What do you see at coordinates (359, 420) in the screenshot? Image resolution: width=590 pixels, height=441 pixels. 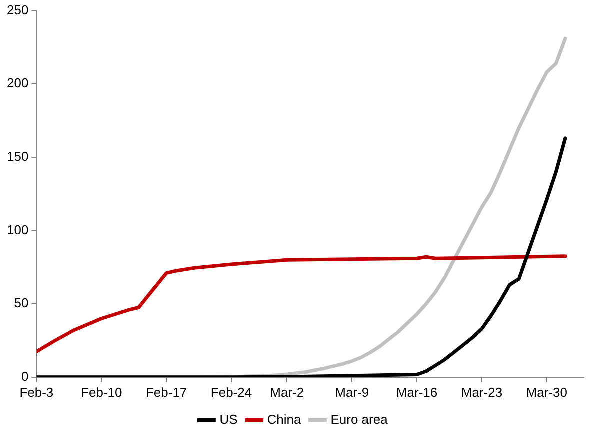 I see `legend-label: Euro area` at bounding box center [359, 420].